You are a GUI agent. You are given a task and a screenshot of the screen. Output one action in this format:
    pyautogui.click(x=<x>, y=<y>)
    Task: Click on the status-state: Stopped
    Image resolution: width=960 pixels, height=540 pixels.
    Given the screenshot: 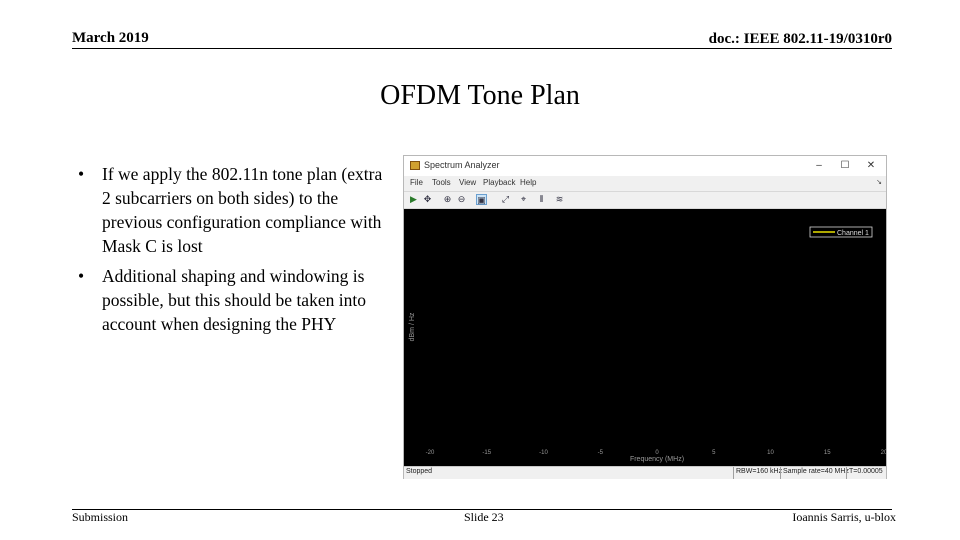 What is the action you would take?
    pyautogui.click(x=419, y=471)
    